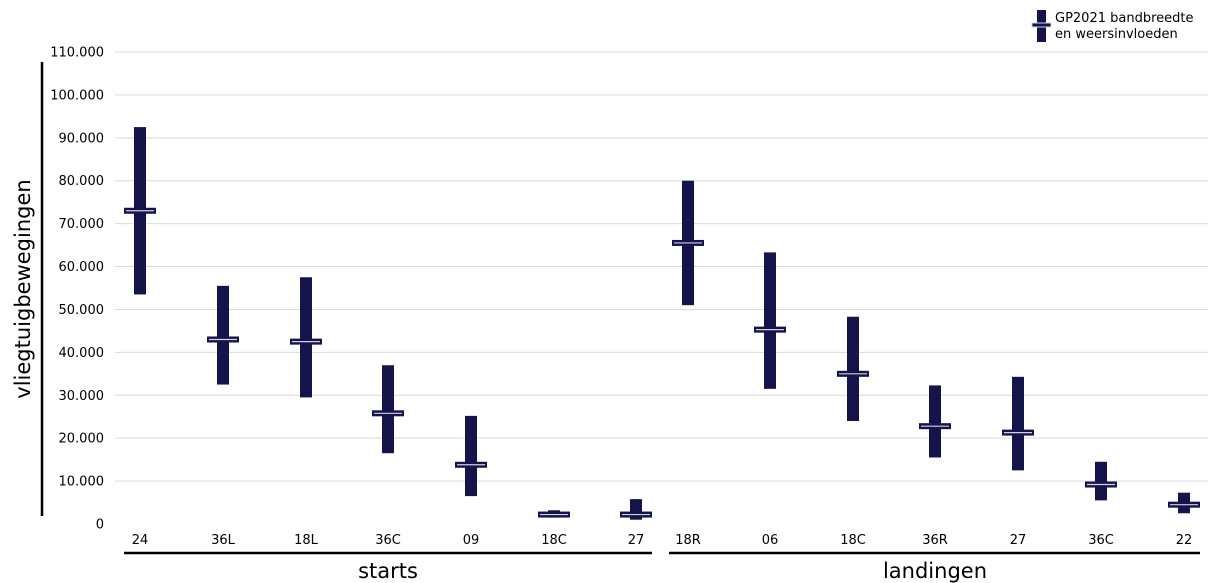 This screenshot has height=583, width=1208. I want to click on legend-label-line1: GP2021 bandbreedte, so click(1124, 18).